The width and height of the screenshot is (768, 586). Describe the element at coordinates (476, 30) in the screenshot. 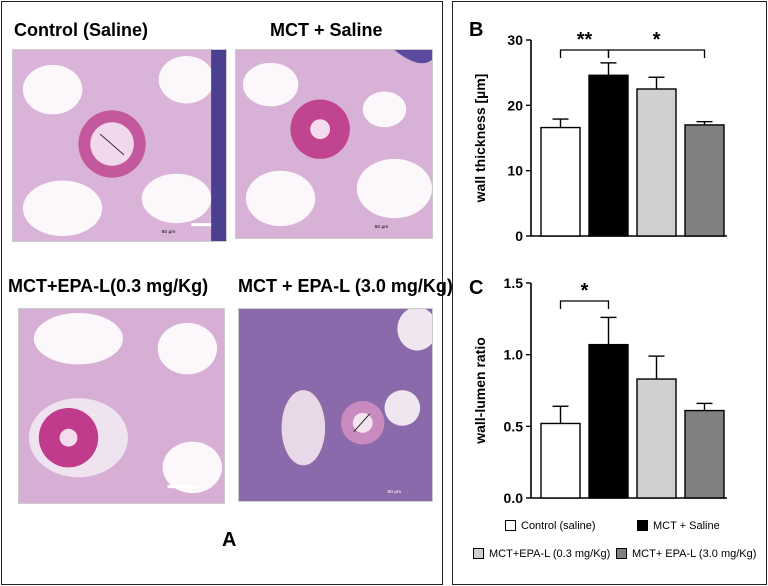

I see `panel-letter-b: B` at that location.